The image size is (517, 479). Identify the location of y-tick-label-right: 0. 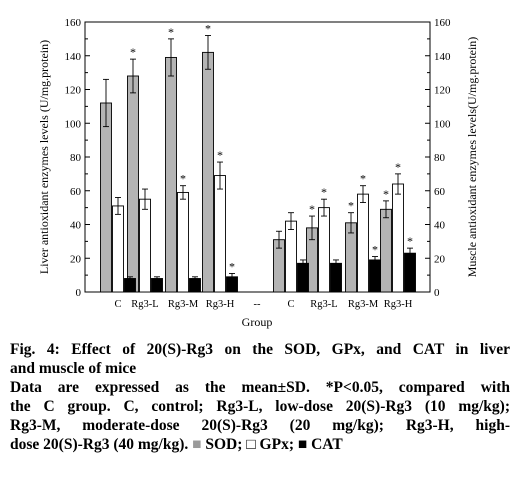
(437, 293).